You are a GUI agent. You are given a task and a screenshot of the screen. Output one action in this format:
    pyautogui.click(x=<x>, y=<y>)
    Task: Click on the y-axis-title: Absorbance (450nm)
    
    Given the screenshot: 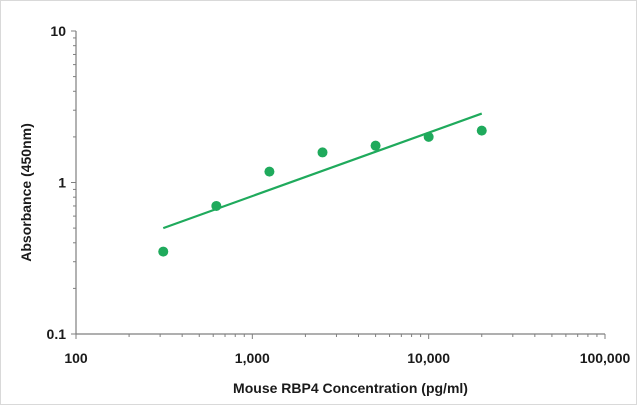 What is the action you would take?
    pyautogui.click(x=26, y=192)
    